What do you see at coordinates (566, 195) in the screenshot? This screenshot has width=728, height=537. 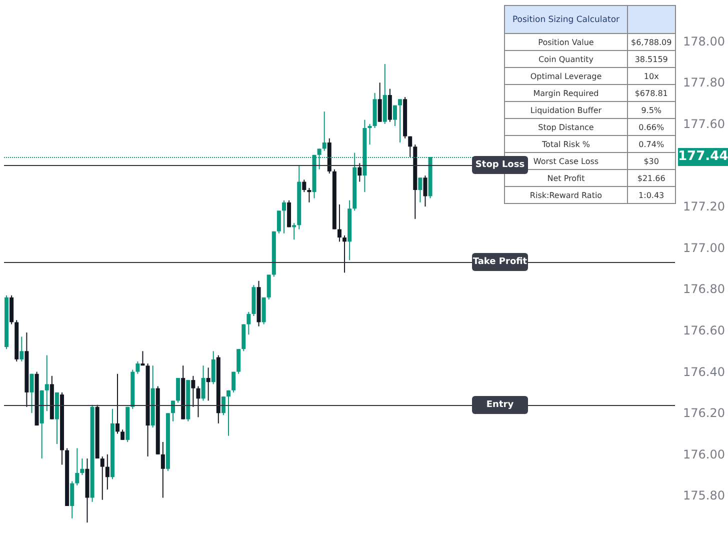 I see `annotation: Risk:Reward Ratio` at bounding box center [566, 195].